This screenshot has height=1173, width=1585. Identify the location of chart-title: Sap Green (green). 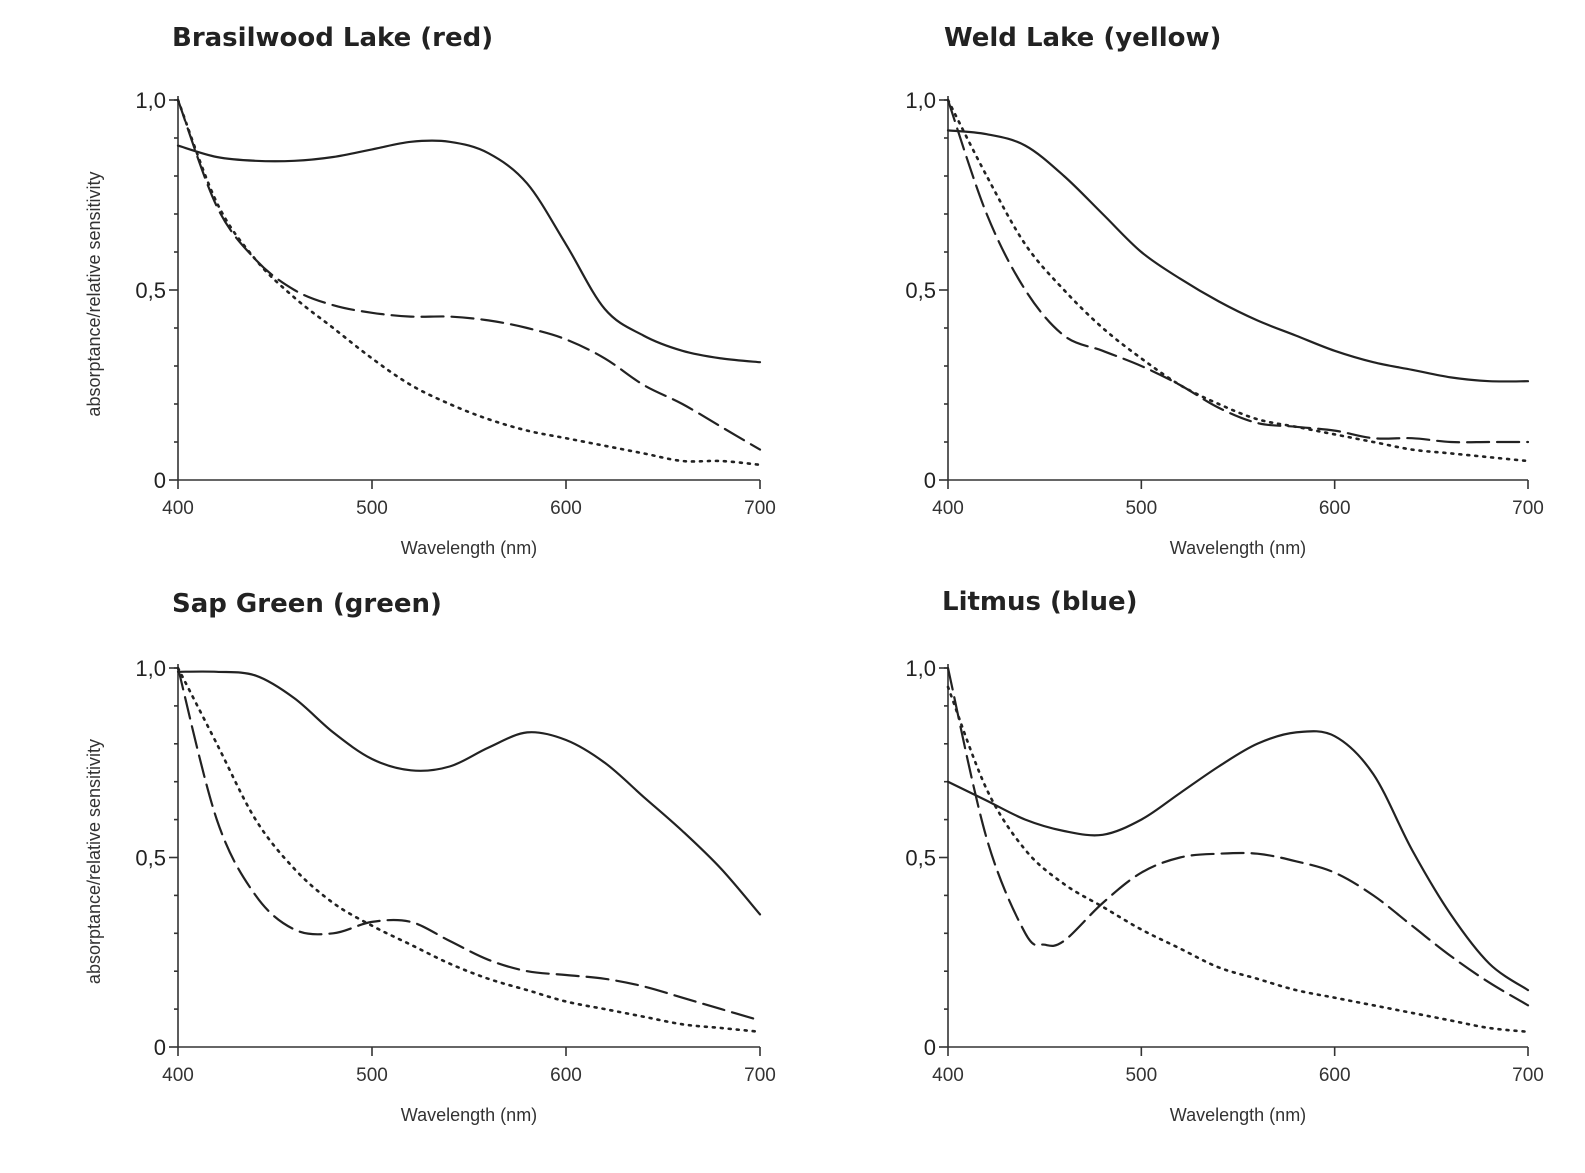
(307, 604).